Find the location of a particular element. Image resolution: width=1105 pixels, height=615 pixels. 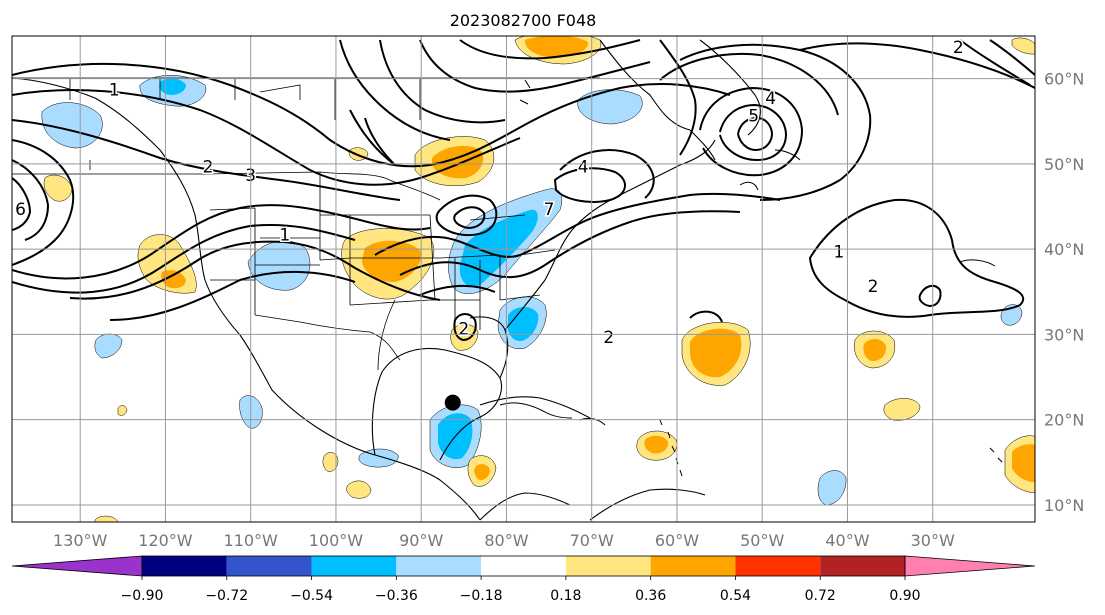

colorbar-outline is located at coordinates (523, 566).